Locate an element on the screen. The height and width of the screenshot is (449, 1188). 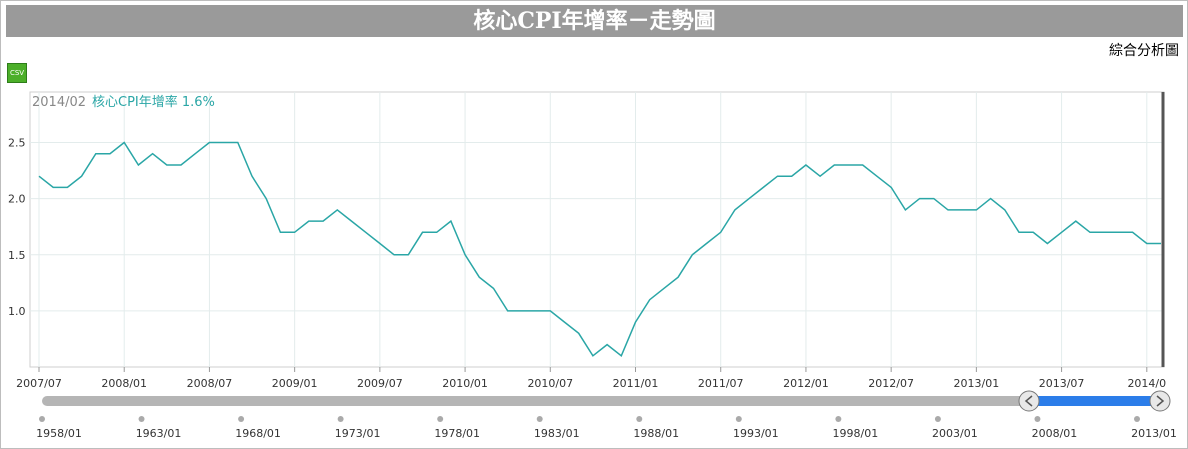
chart-title: 核心CPI年增率－走勢圖 is located at coordinates (594, 21).